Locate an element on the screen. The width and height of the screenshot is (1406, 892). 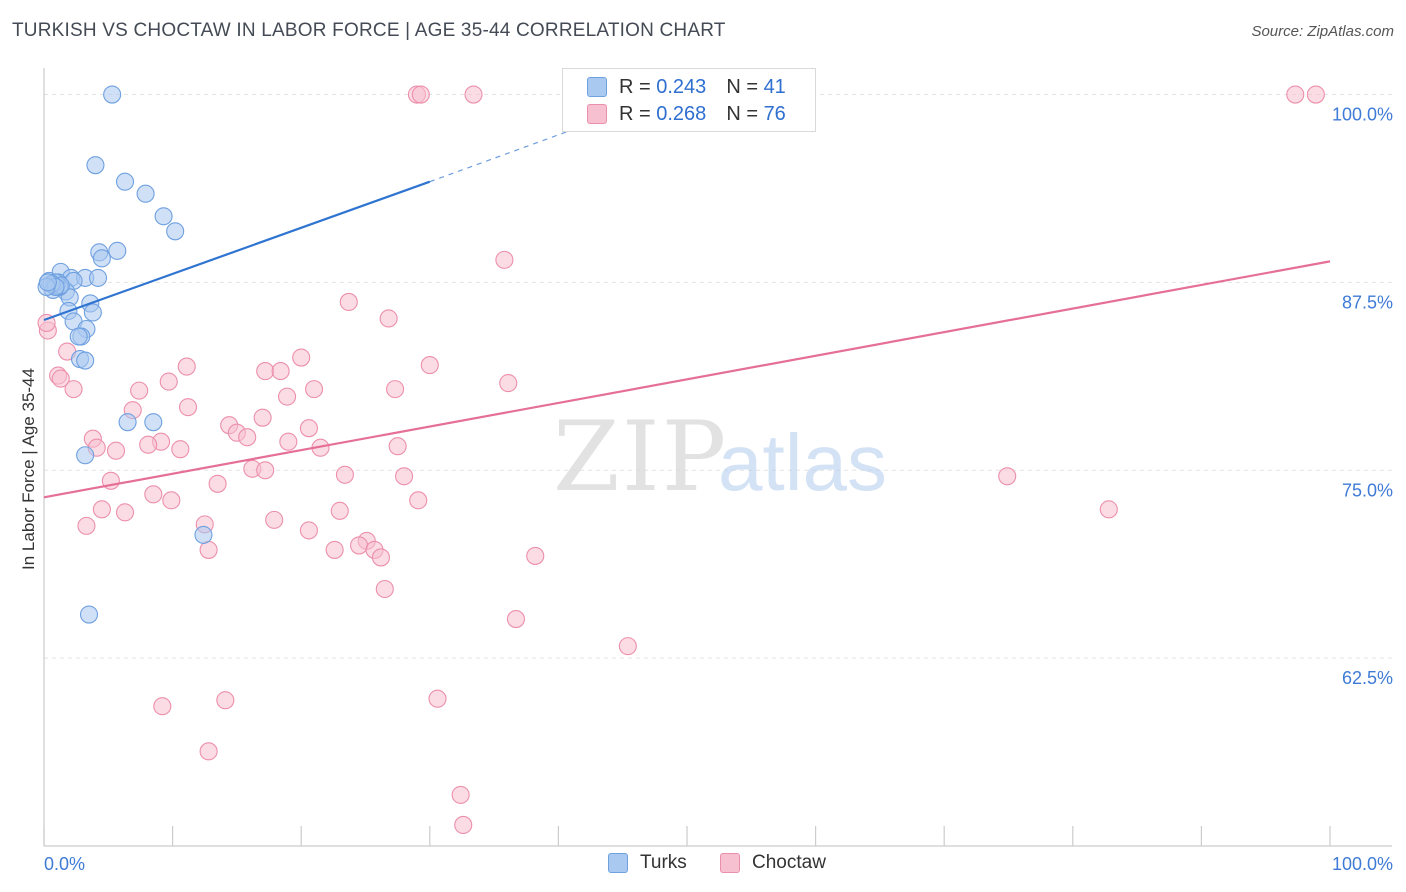
choctaw-legend-label: Choctaw is located at coordinates (789, 862).